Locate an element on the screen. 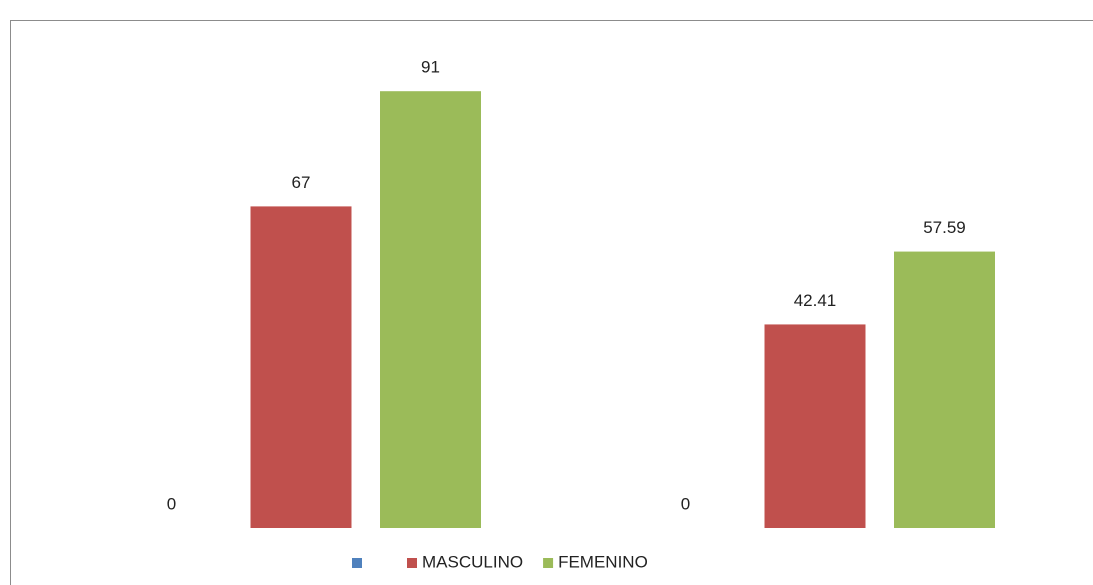 The image size is (1093, 585). data-label: 57.59 is located at coordinates (944, 227).